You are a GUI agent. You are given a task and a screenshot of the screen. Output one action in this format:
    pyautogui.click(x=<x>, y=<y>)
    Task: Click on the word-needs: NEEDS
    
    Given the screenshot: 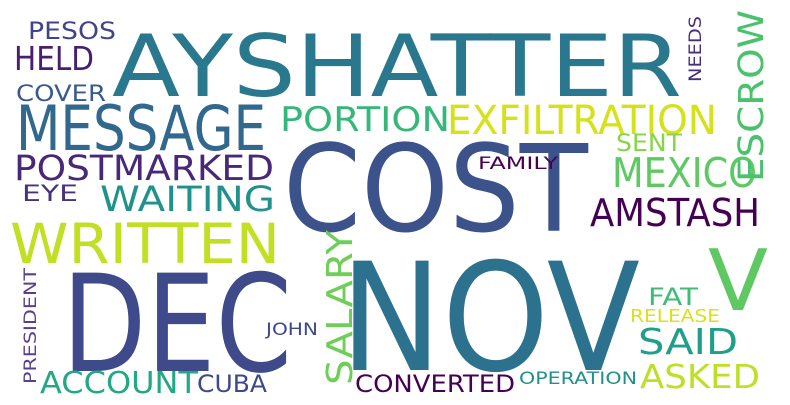 What is the action you would take?
    pyautogui.click(x=696, y=49)
    